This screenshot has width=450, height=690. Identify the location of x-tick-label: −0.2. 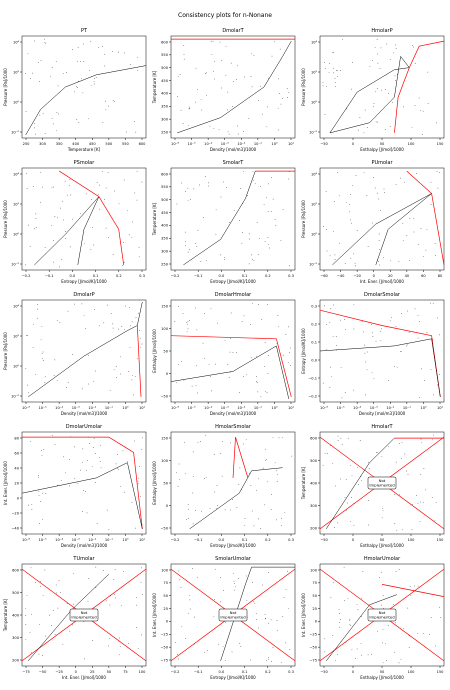
(175, 672).